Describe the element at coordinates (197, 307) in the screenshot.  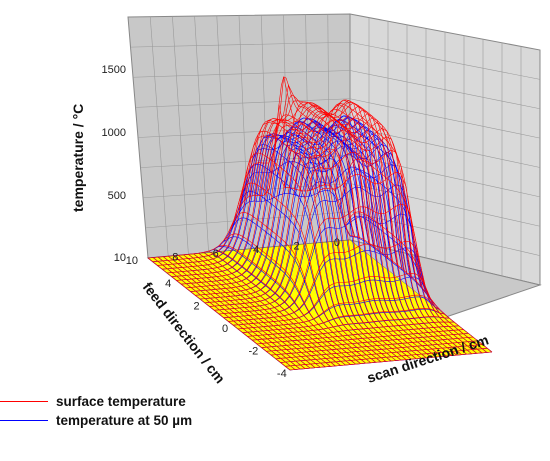
I see `x-tick-2: 2` at that location.